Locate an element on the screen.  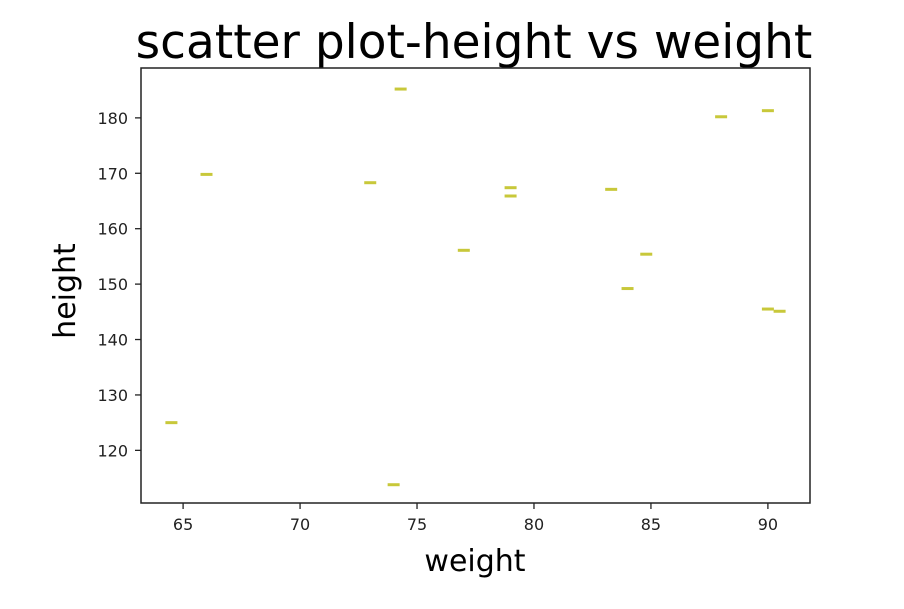
x-tick-label: 85 is located at coordinates (651, 524).